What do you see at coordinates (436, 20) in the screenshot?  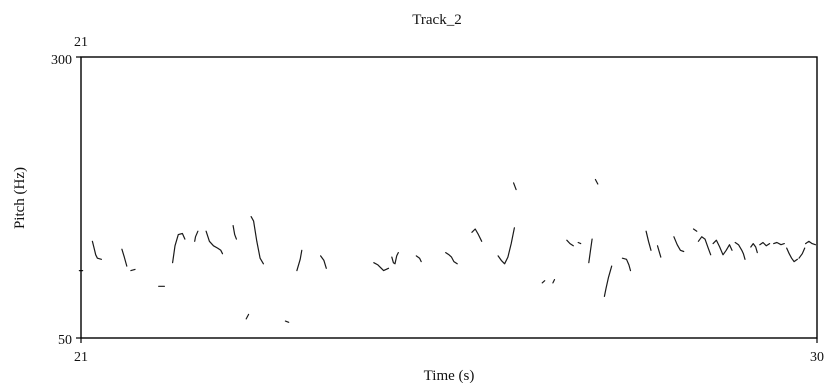 I see `chart-title: Track_2` at bounding box center [436, 20].